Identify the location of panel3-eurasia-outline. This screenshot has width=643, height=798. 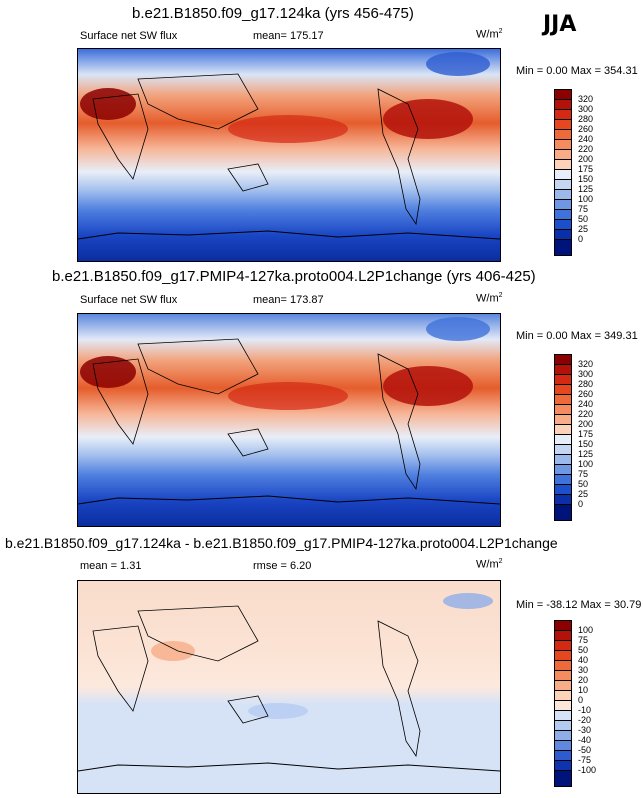
(198, 633).